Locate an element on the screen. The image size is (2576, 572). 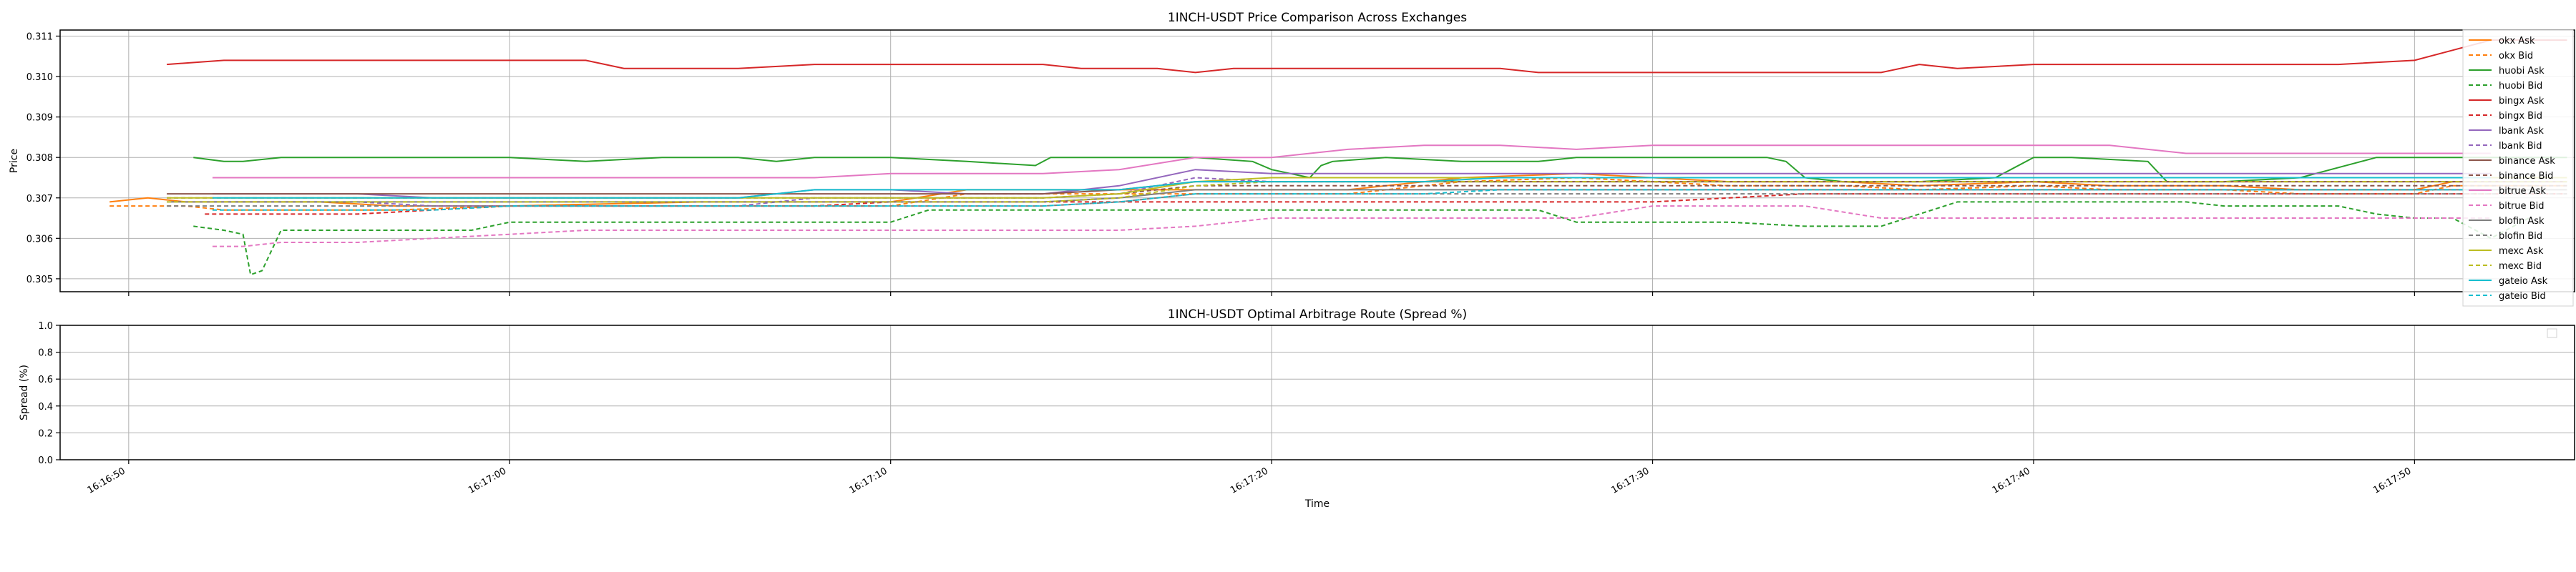
series-line-bitrue-ask is located at coordinates (1352, 161).